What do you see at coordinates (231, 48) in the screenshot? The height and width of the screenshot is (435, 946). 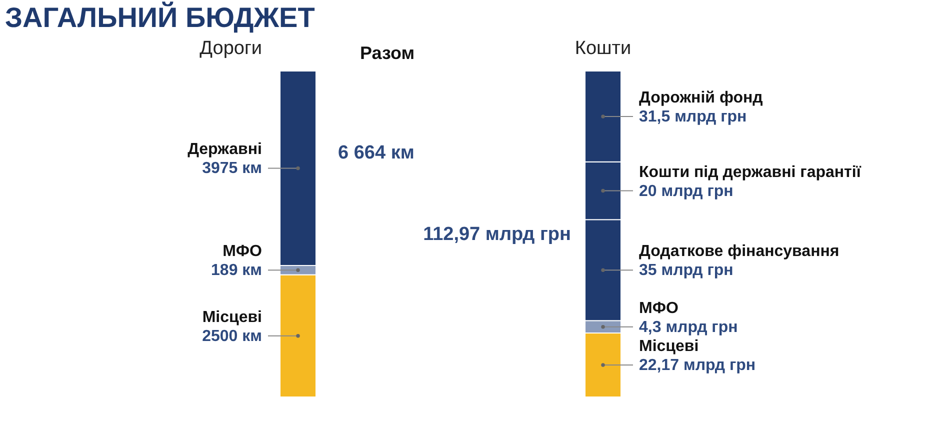 I see `chart-subtitle: Дороги` at bounding box center [231, 48].